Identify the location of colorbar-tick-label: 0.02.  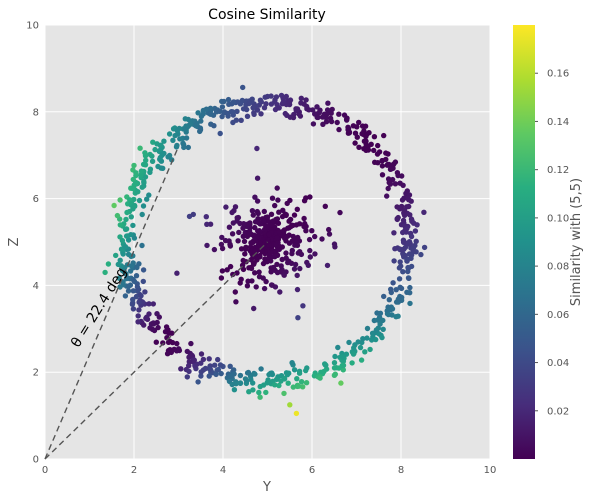
(558, 411).